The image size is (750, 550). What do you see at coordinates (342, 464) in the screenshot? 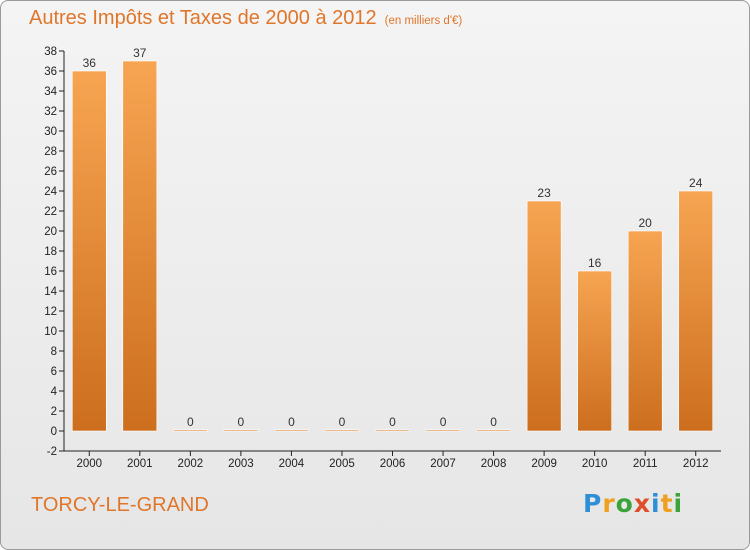
I see `x-tick-label: 2005` at bounding box center [342, 464].